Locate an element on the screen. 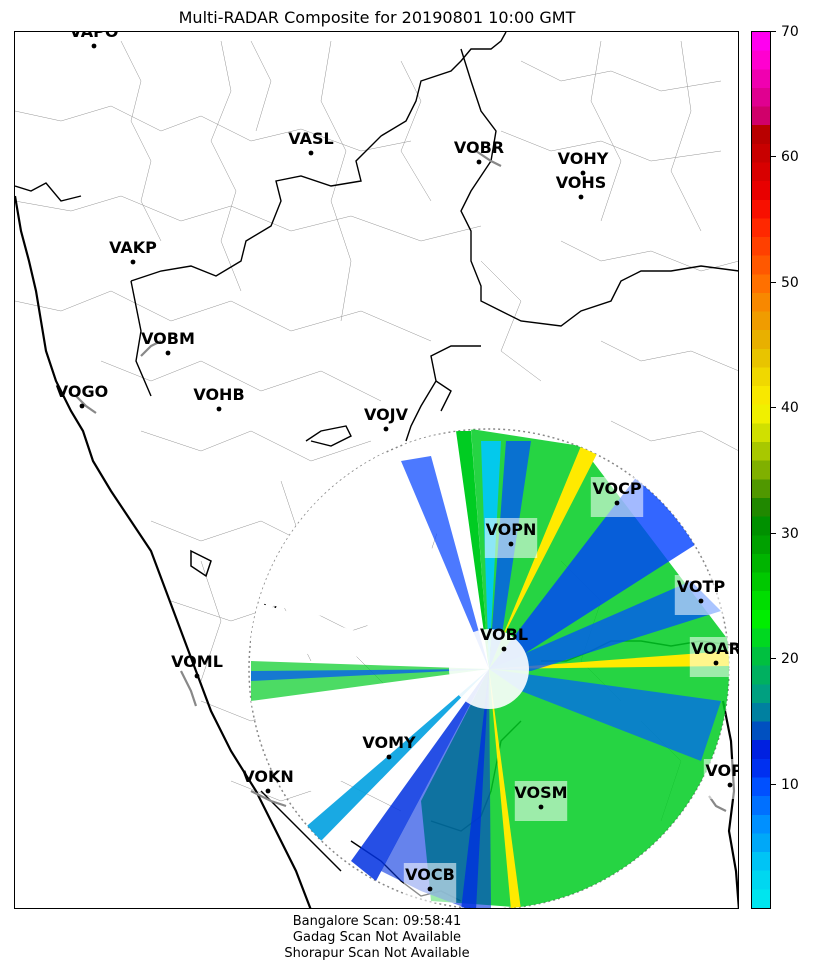  station-vopn: VOPN is located at coordinates (511, 538).